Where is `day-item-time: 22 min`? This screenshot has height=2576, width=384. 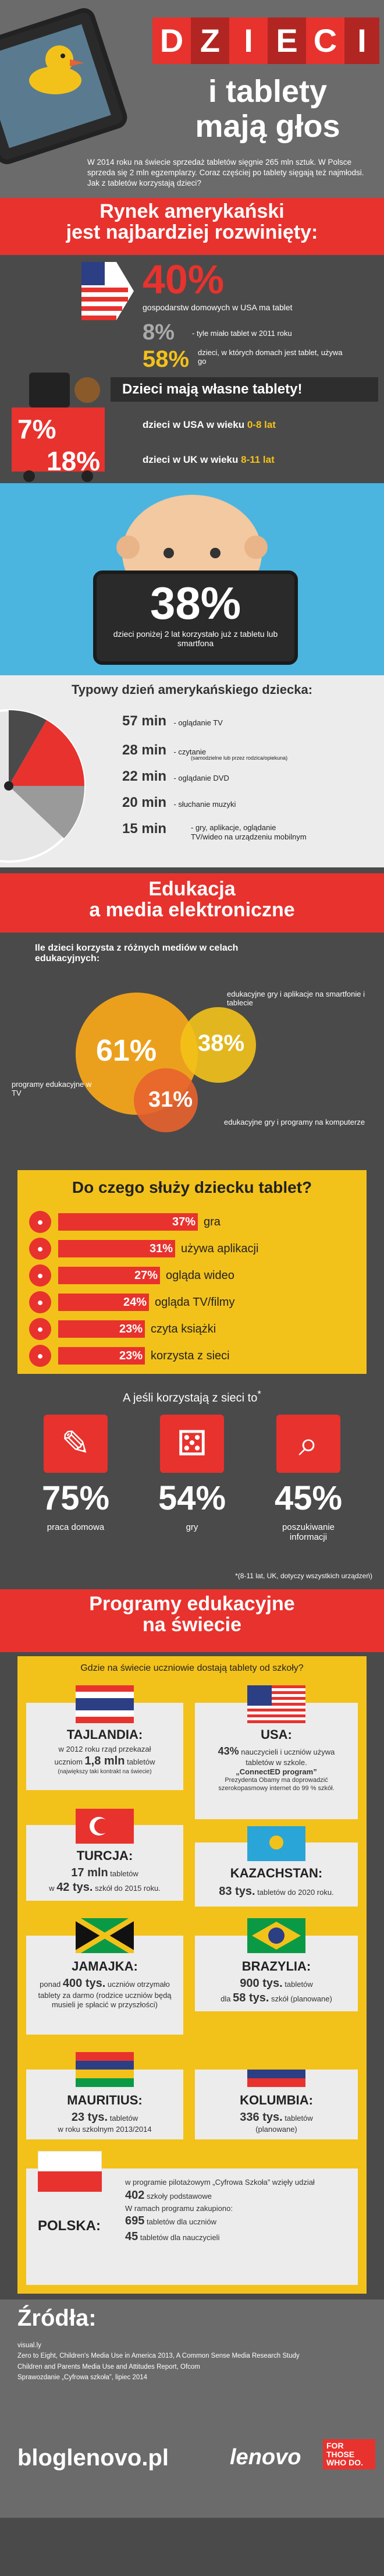
day-item-time: 22 min is located at coordinates (144, 776).